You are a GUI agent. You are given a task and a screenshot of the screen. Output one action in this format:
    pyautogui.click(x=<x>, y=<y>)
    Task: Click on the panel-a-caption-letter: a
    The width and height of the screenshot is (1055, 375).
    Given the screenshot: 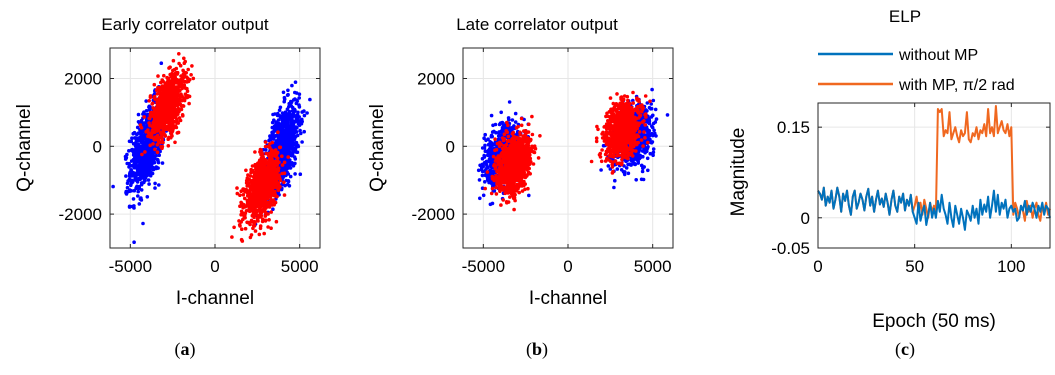 What is the action you would take?
    pyautogui.click(x=185, y=349)
    